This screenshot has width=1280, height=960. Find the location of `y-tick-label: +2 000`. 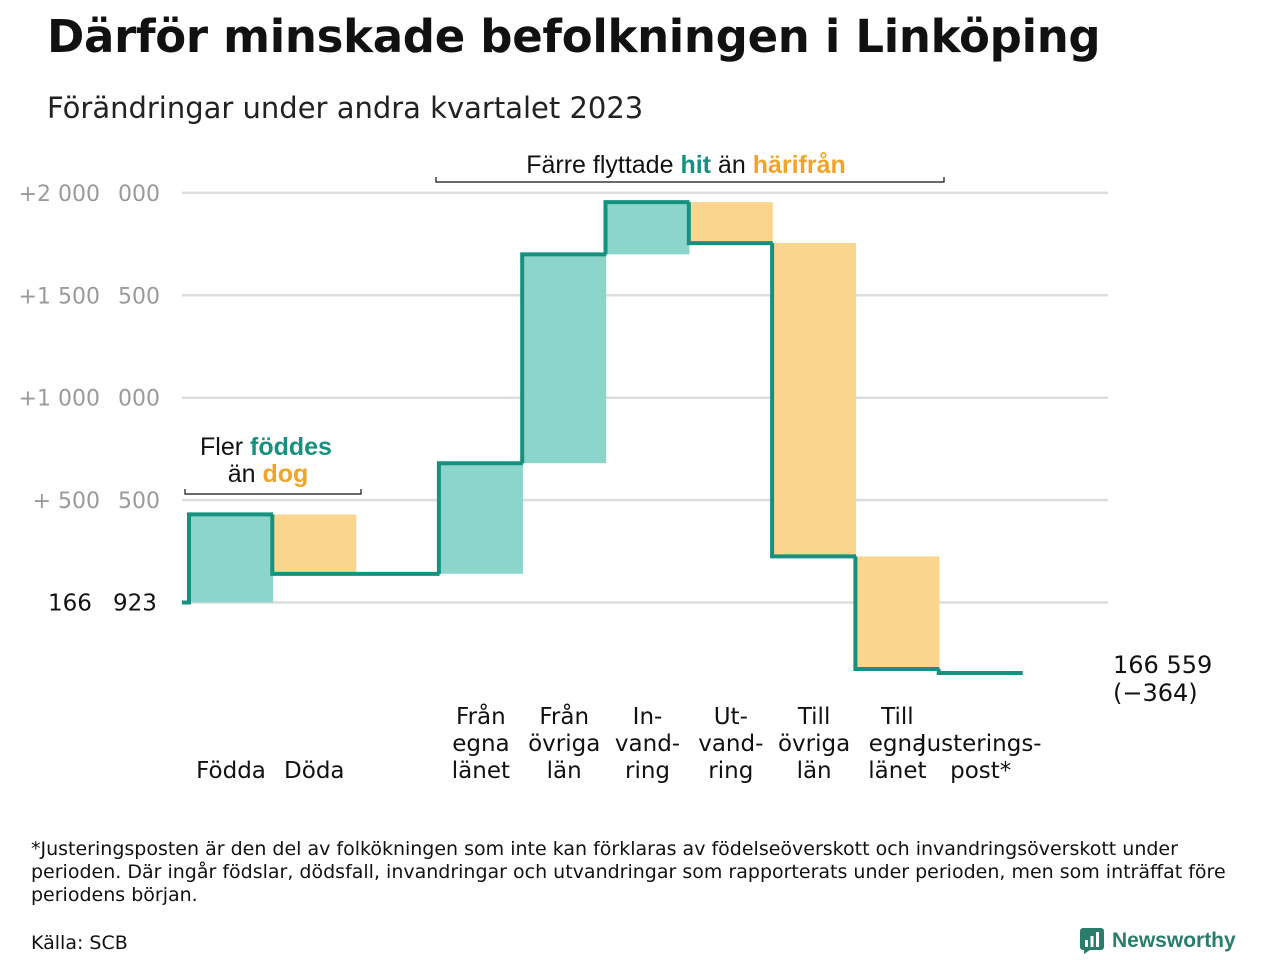

y-tick-label: +2 000 is located at coordinates (59, 194).